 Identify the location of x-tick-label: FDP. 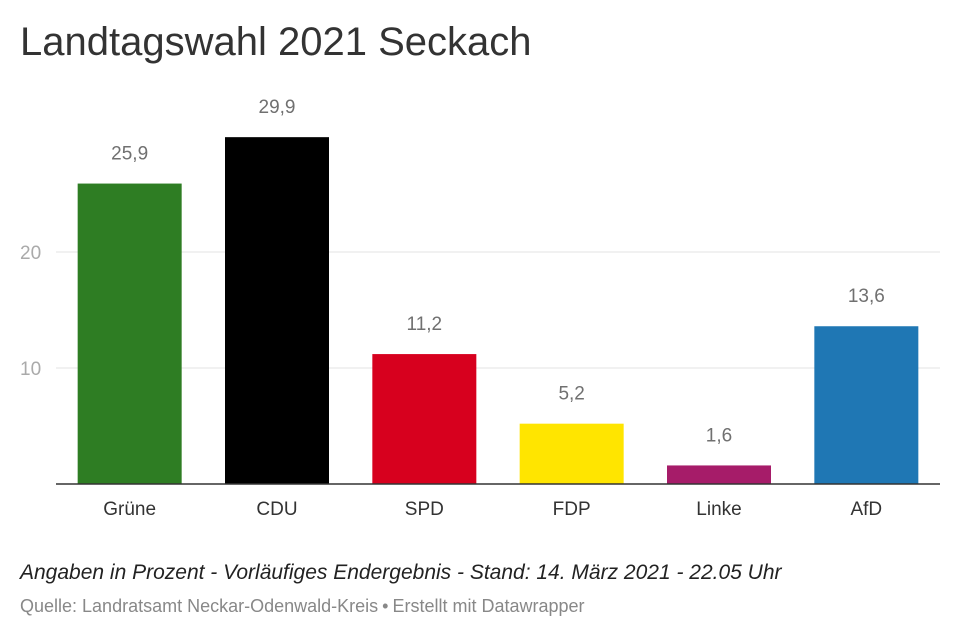
(572, 509).